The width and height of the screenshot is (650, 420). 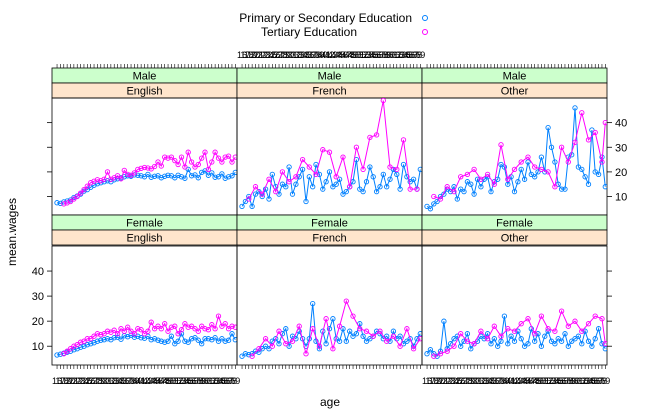 What do you see at coordinates (319, 55) in the screenshot?
I see `x-tick-label: 39` at bounding box center [319, 55].